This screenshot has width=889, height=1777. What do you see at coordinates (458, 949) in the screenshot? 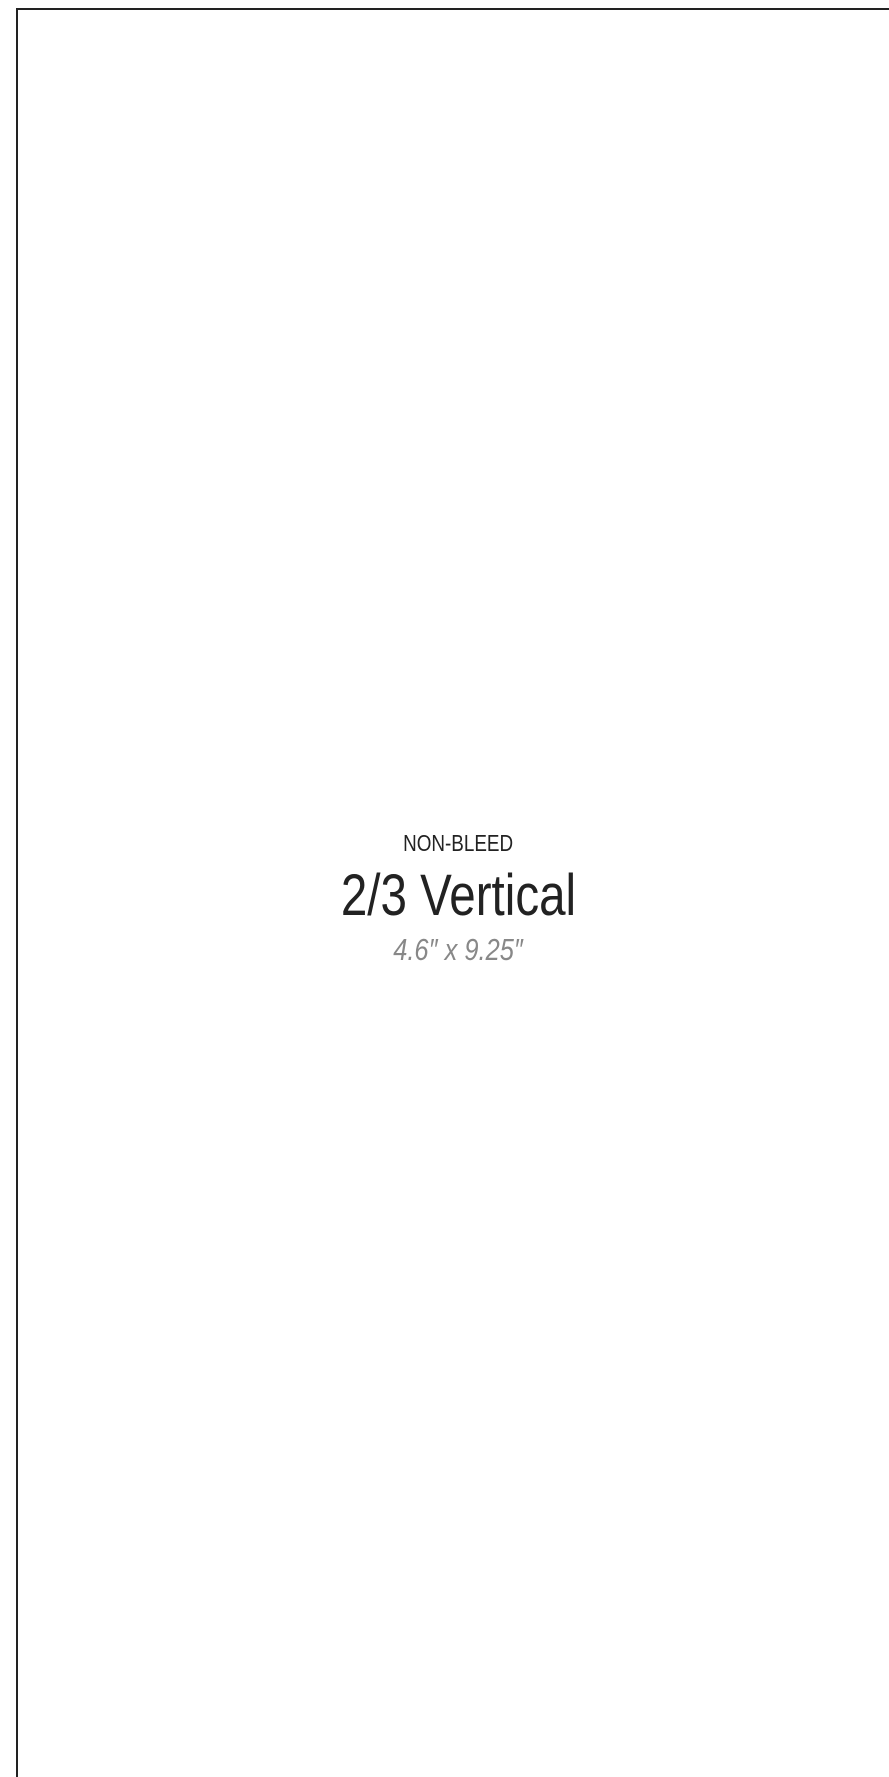
I see `ad-size-text: 4.6″ x 9.25″` at bounding box center [458, 949].